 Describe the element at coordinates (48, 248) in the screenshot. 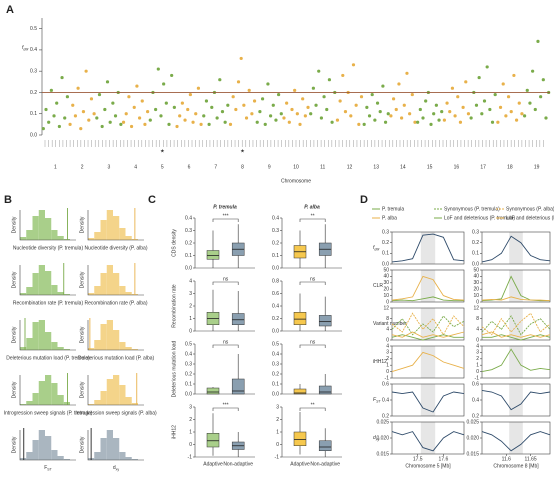

I see `x-axis-label: Nucleotide diversity (P. tremula)` at that location.